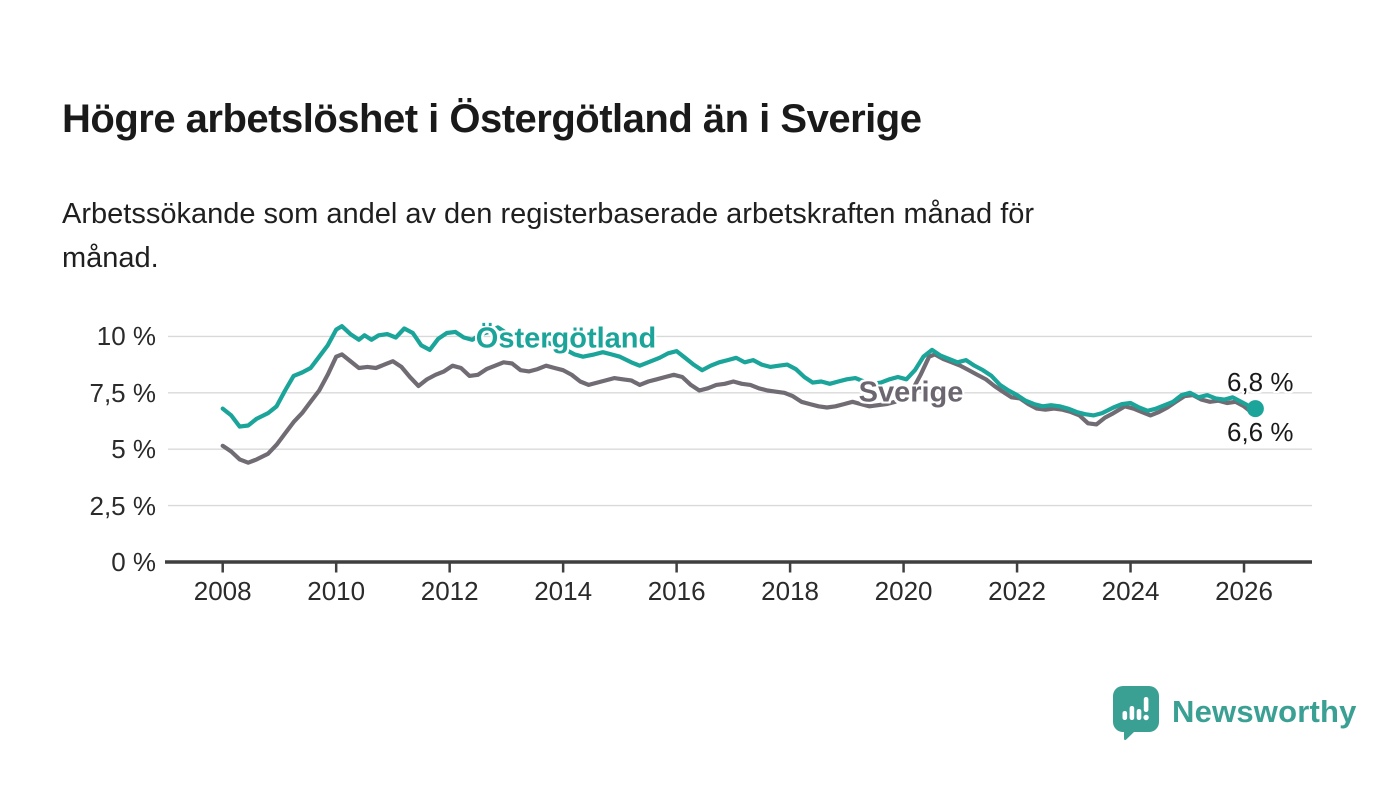  I want to click on brand-wordmark: Newsworthy, so click(1264, 711).